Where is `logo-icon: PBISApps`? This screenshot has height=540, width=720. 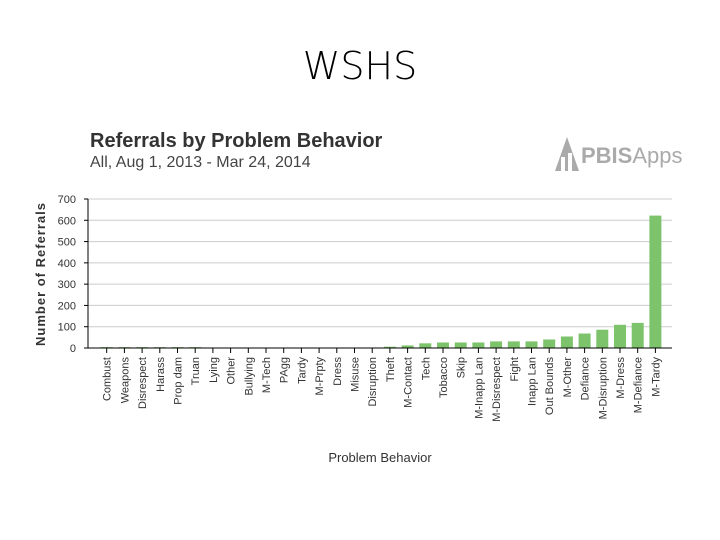
logo-icon: PBISApps is located at coordinates (619, 154).